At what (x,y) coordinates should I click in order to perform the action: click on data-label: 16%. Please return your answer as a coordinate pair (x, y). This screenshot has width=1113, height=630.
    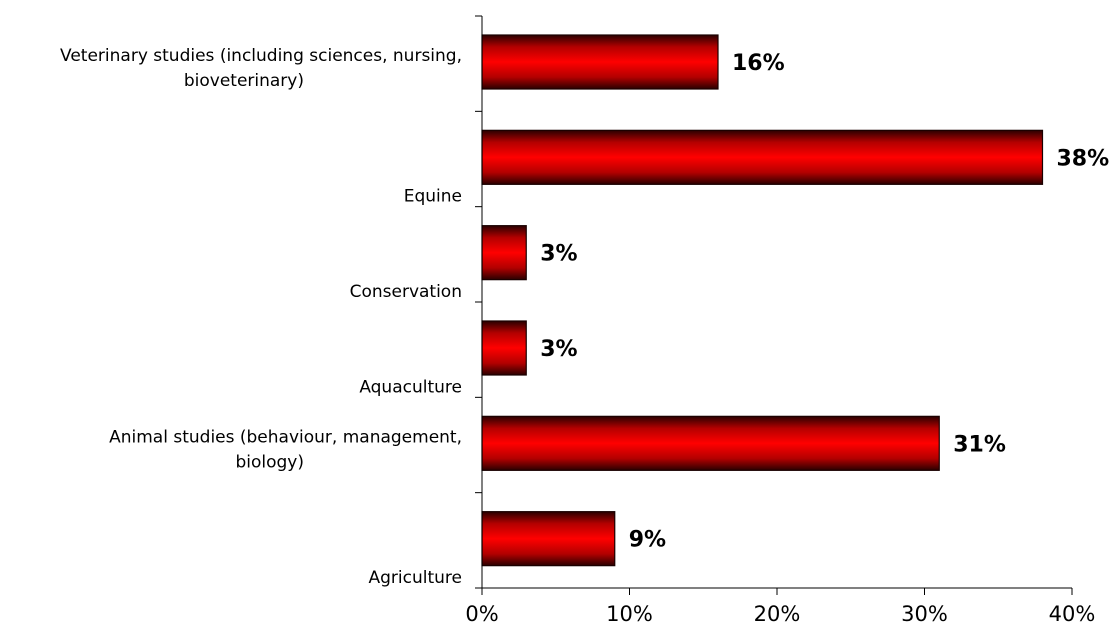
    Looking at the image, I should click on (758, 63).